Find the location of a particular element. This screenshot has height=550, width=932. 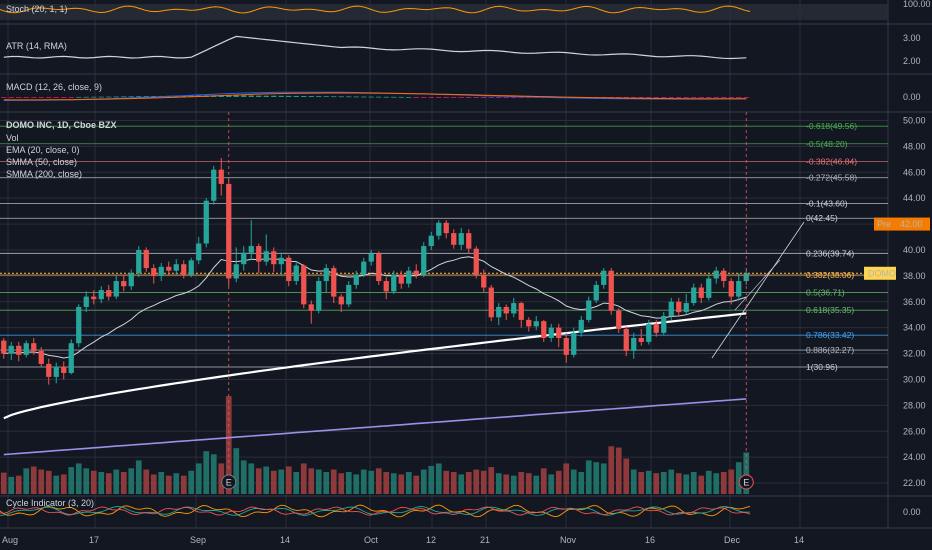

time-axis: Aug 17 Sep 14 Oct 12 21 Nov 16 Dec 14 is located at coordinates (403, 540).